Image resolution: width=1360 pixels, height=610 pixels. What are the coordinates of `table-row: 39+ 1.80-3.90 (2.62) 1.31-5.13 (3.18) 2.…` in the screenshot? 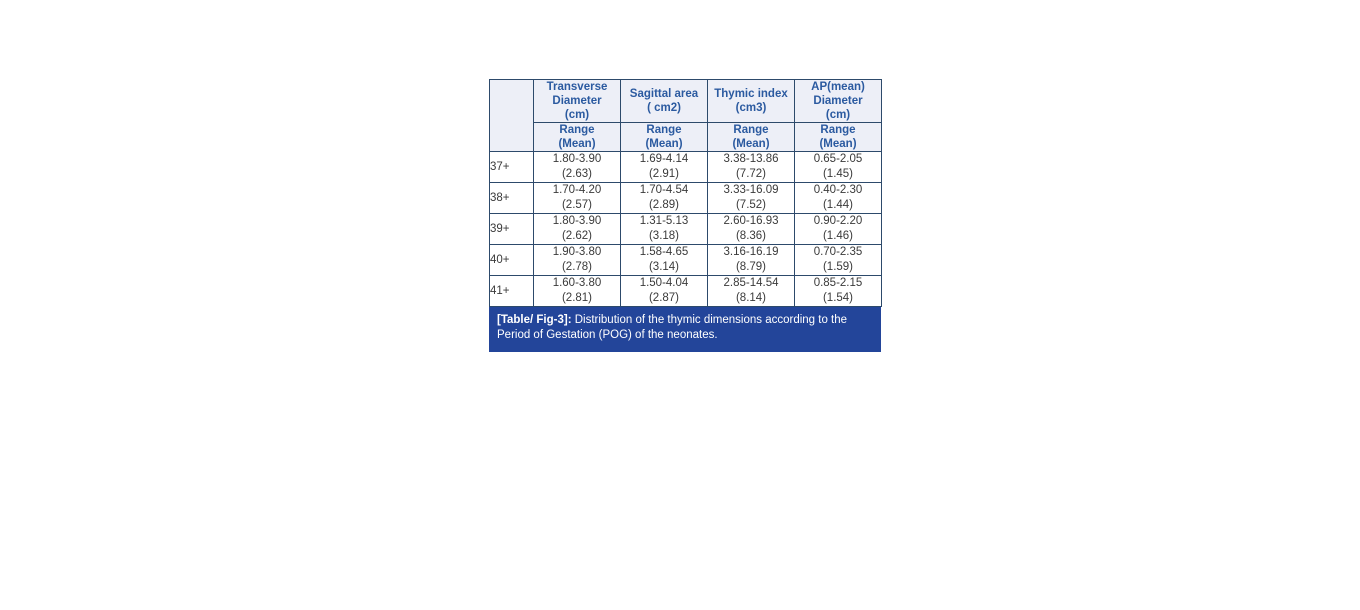 It's located at (685, 229).